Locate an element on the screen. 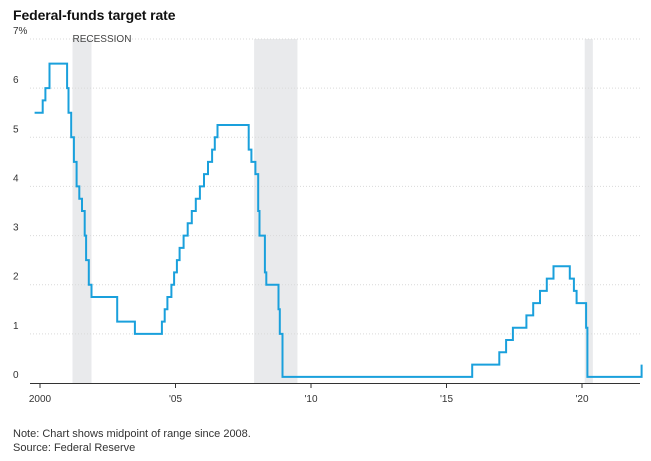  recession-label: RECESSION is located at coordinates (102, 39).